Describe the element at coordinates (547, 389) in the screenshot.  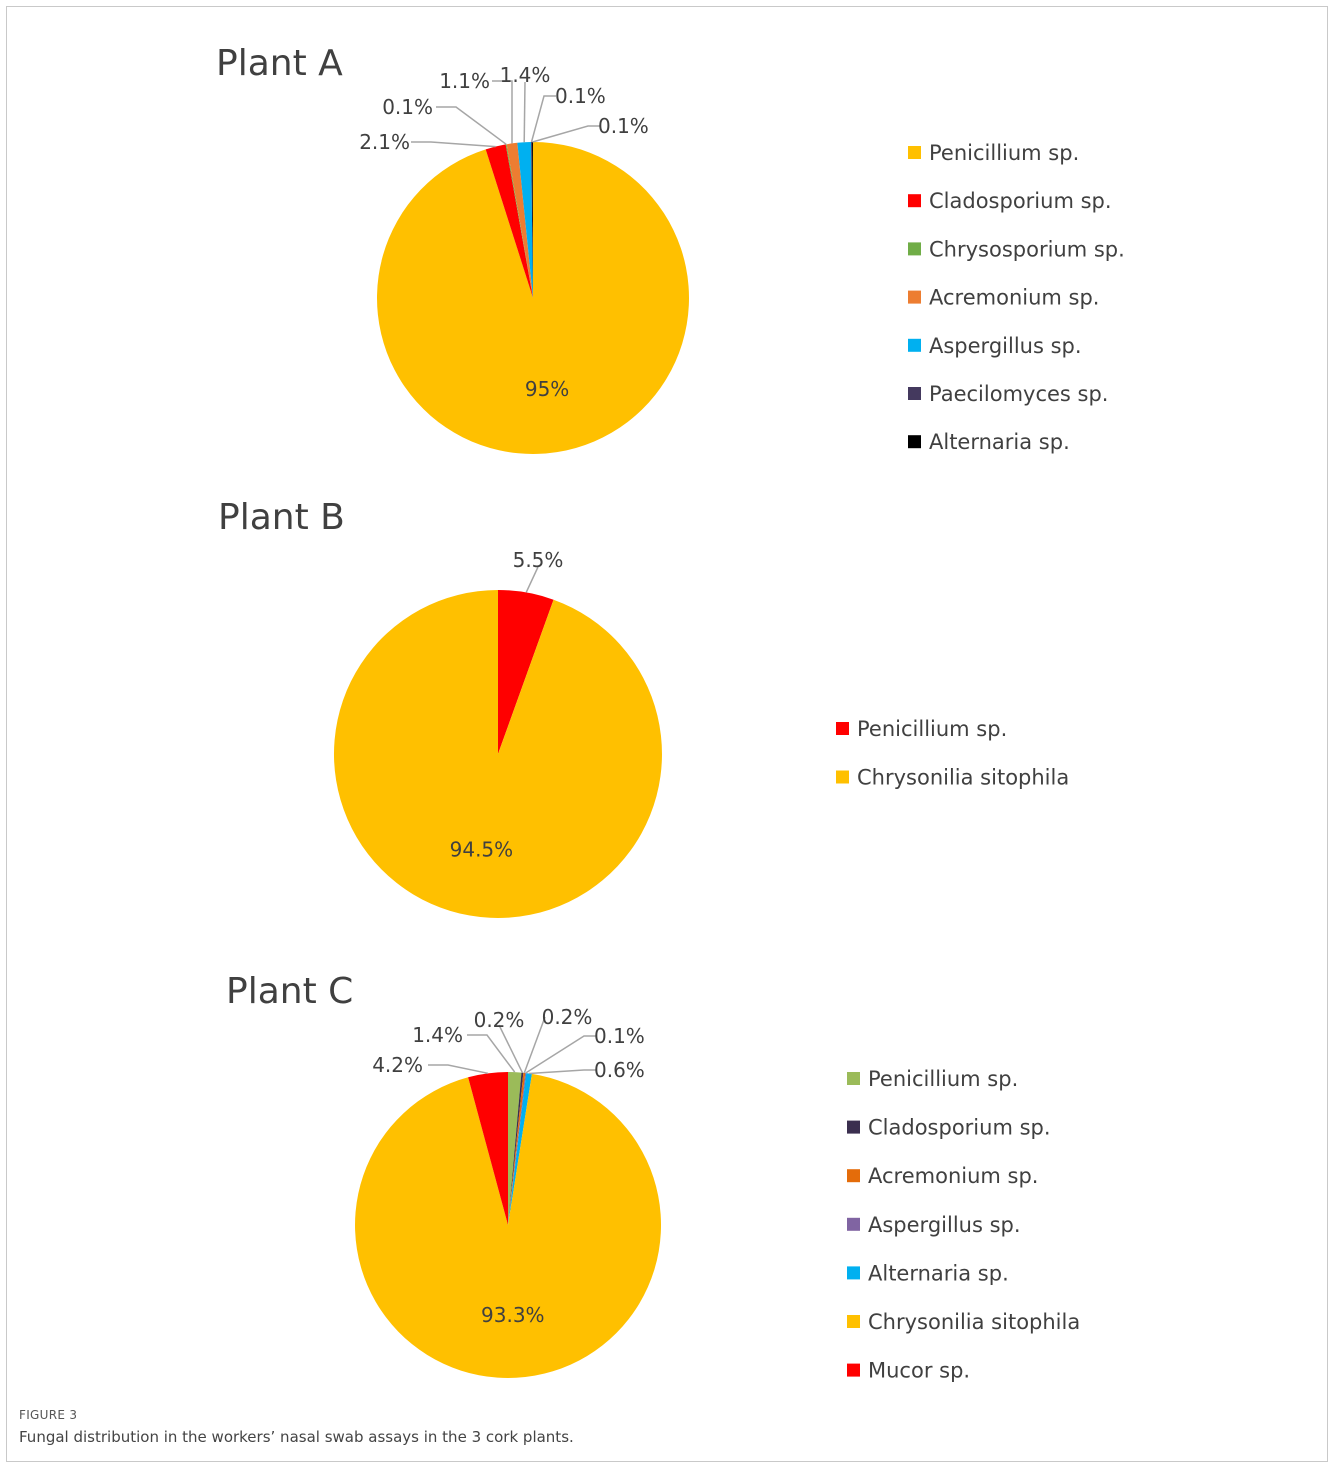
I see `data-label: 95%` at that location.